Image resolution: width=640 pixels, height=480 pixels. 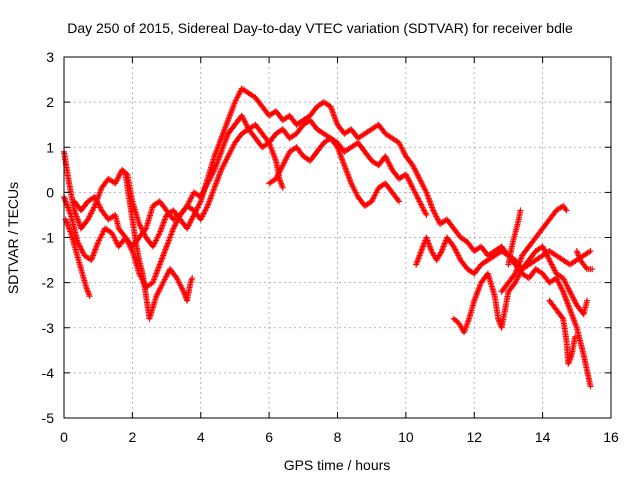 What do you see at coordinates (50, 57) in the screenshot?
I see `y-tick-label: 3` at bounding box center [50, 57].